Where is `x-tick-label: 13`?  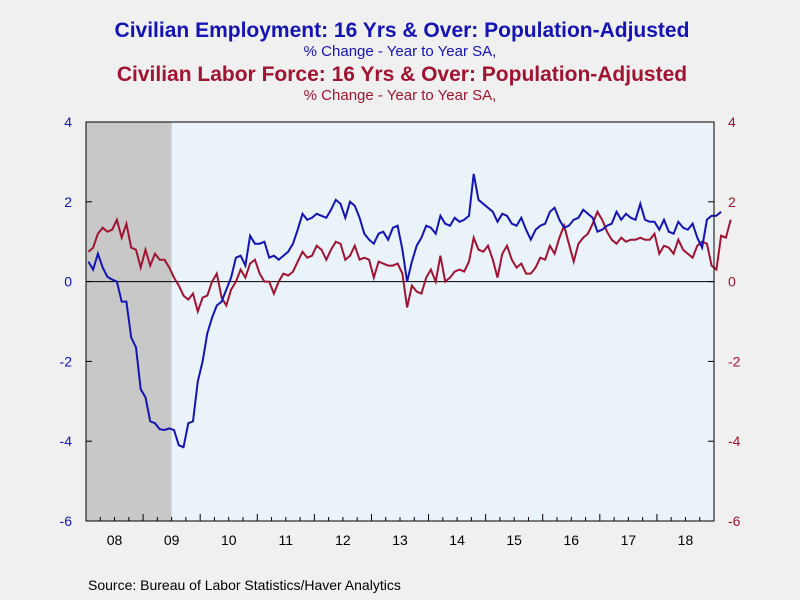 x-tick-label: 13 is located at coordinates (400, 540).